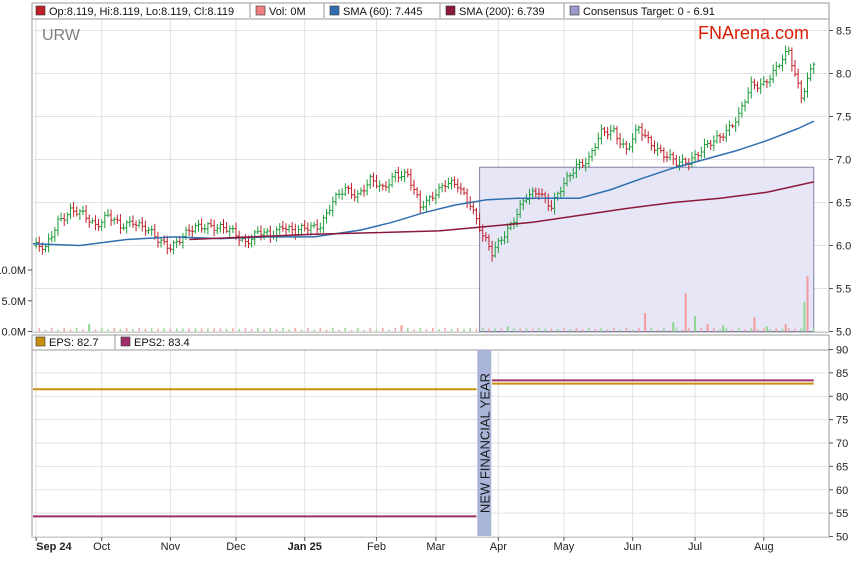 This screenshot has height=571, width=859. What do you see at coordinates (842, 514) in the screenshot?
I see `eps-tick-label: 55` at bounding box center [842, 514].